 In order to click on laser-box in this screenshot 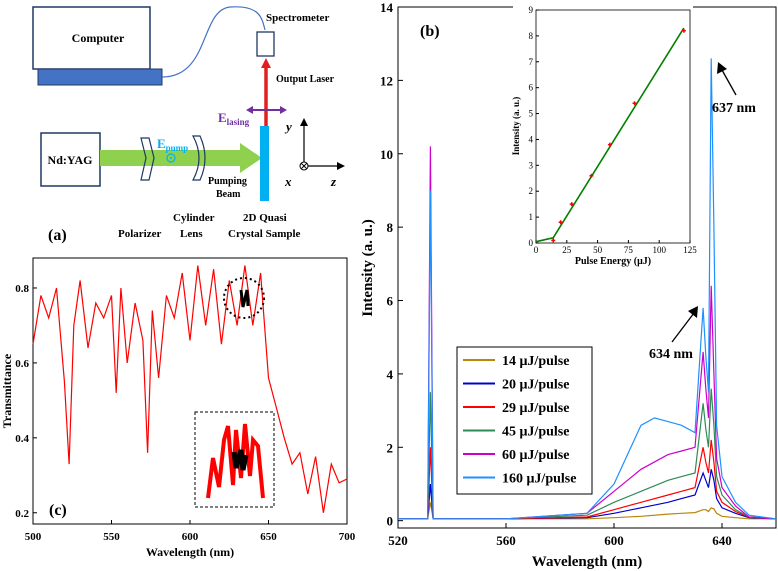, I will do `click(70, 159)`.